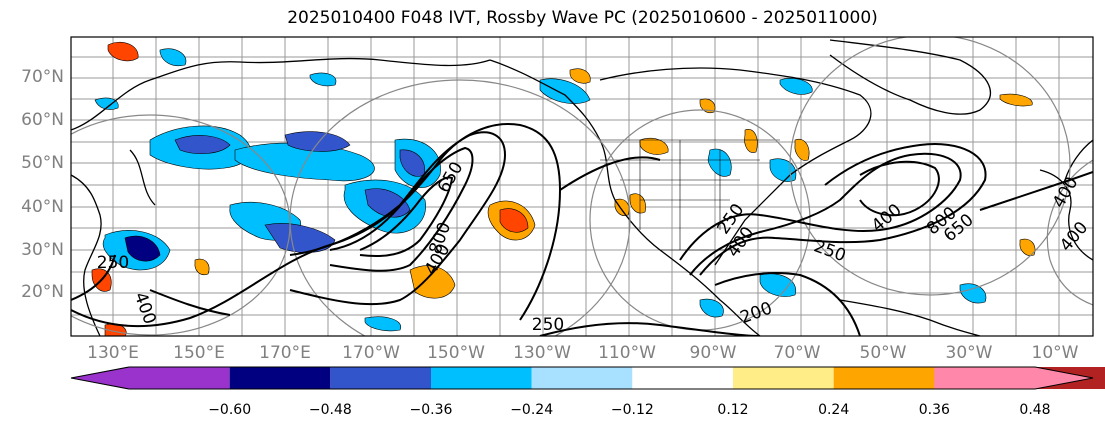 The height and width of the screenshot is (429, 1105). What do you see at coordinates (199, 353) in the screenshot?
I see `longitude-label: 150°E` at bounding box center [199, 353].